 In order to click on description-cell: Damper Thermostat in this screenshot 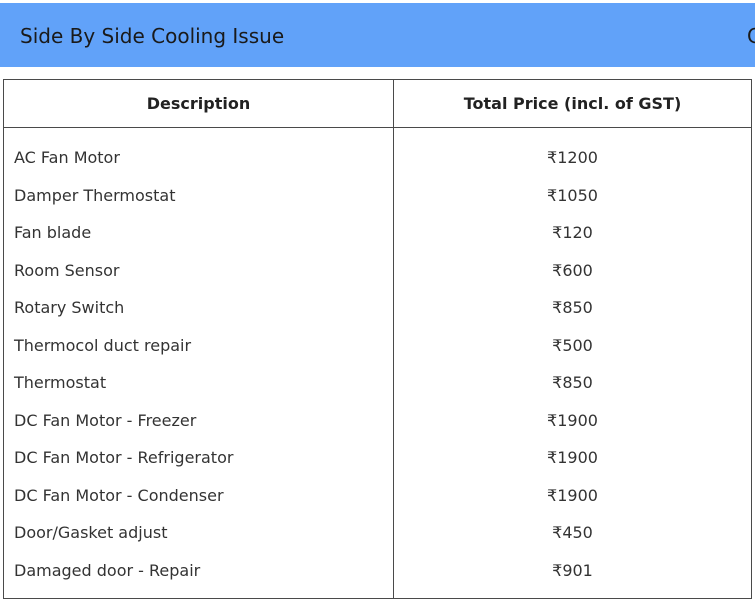, I will do `click(95, 195)`.